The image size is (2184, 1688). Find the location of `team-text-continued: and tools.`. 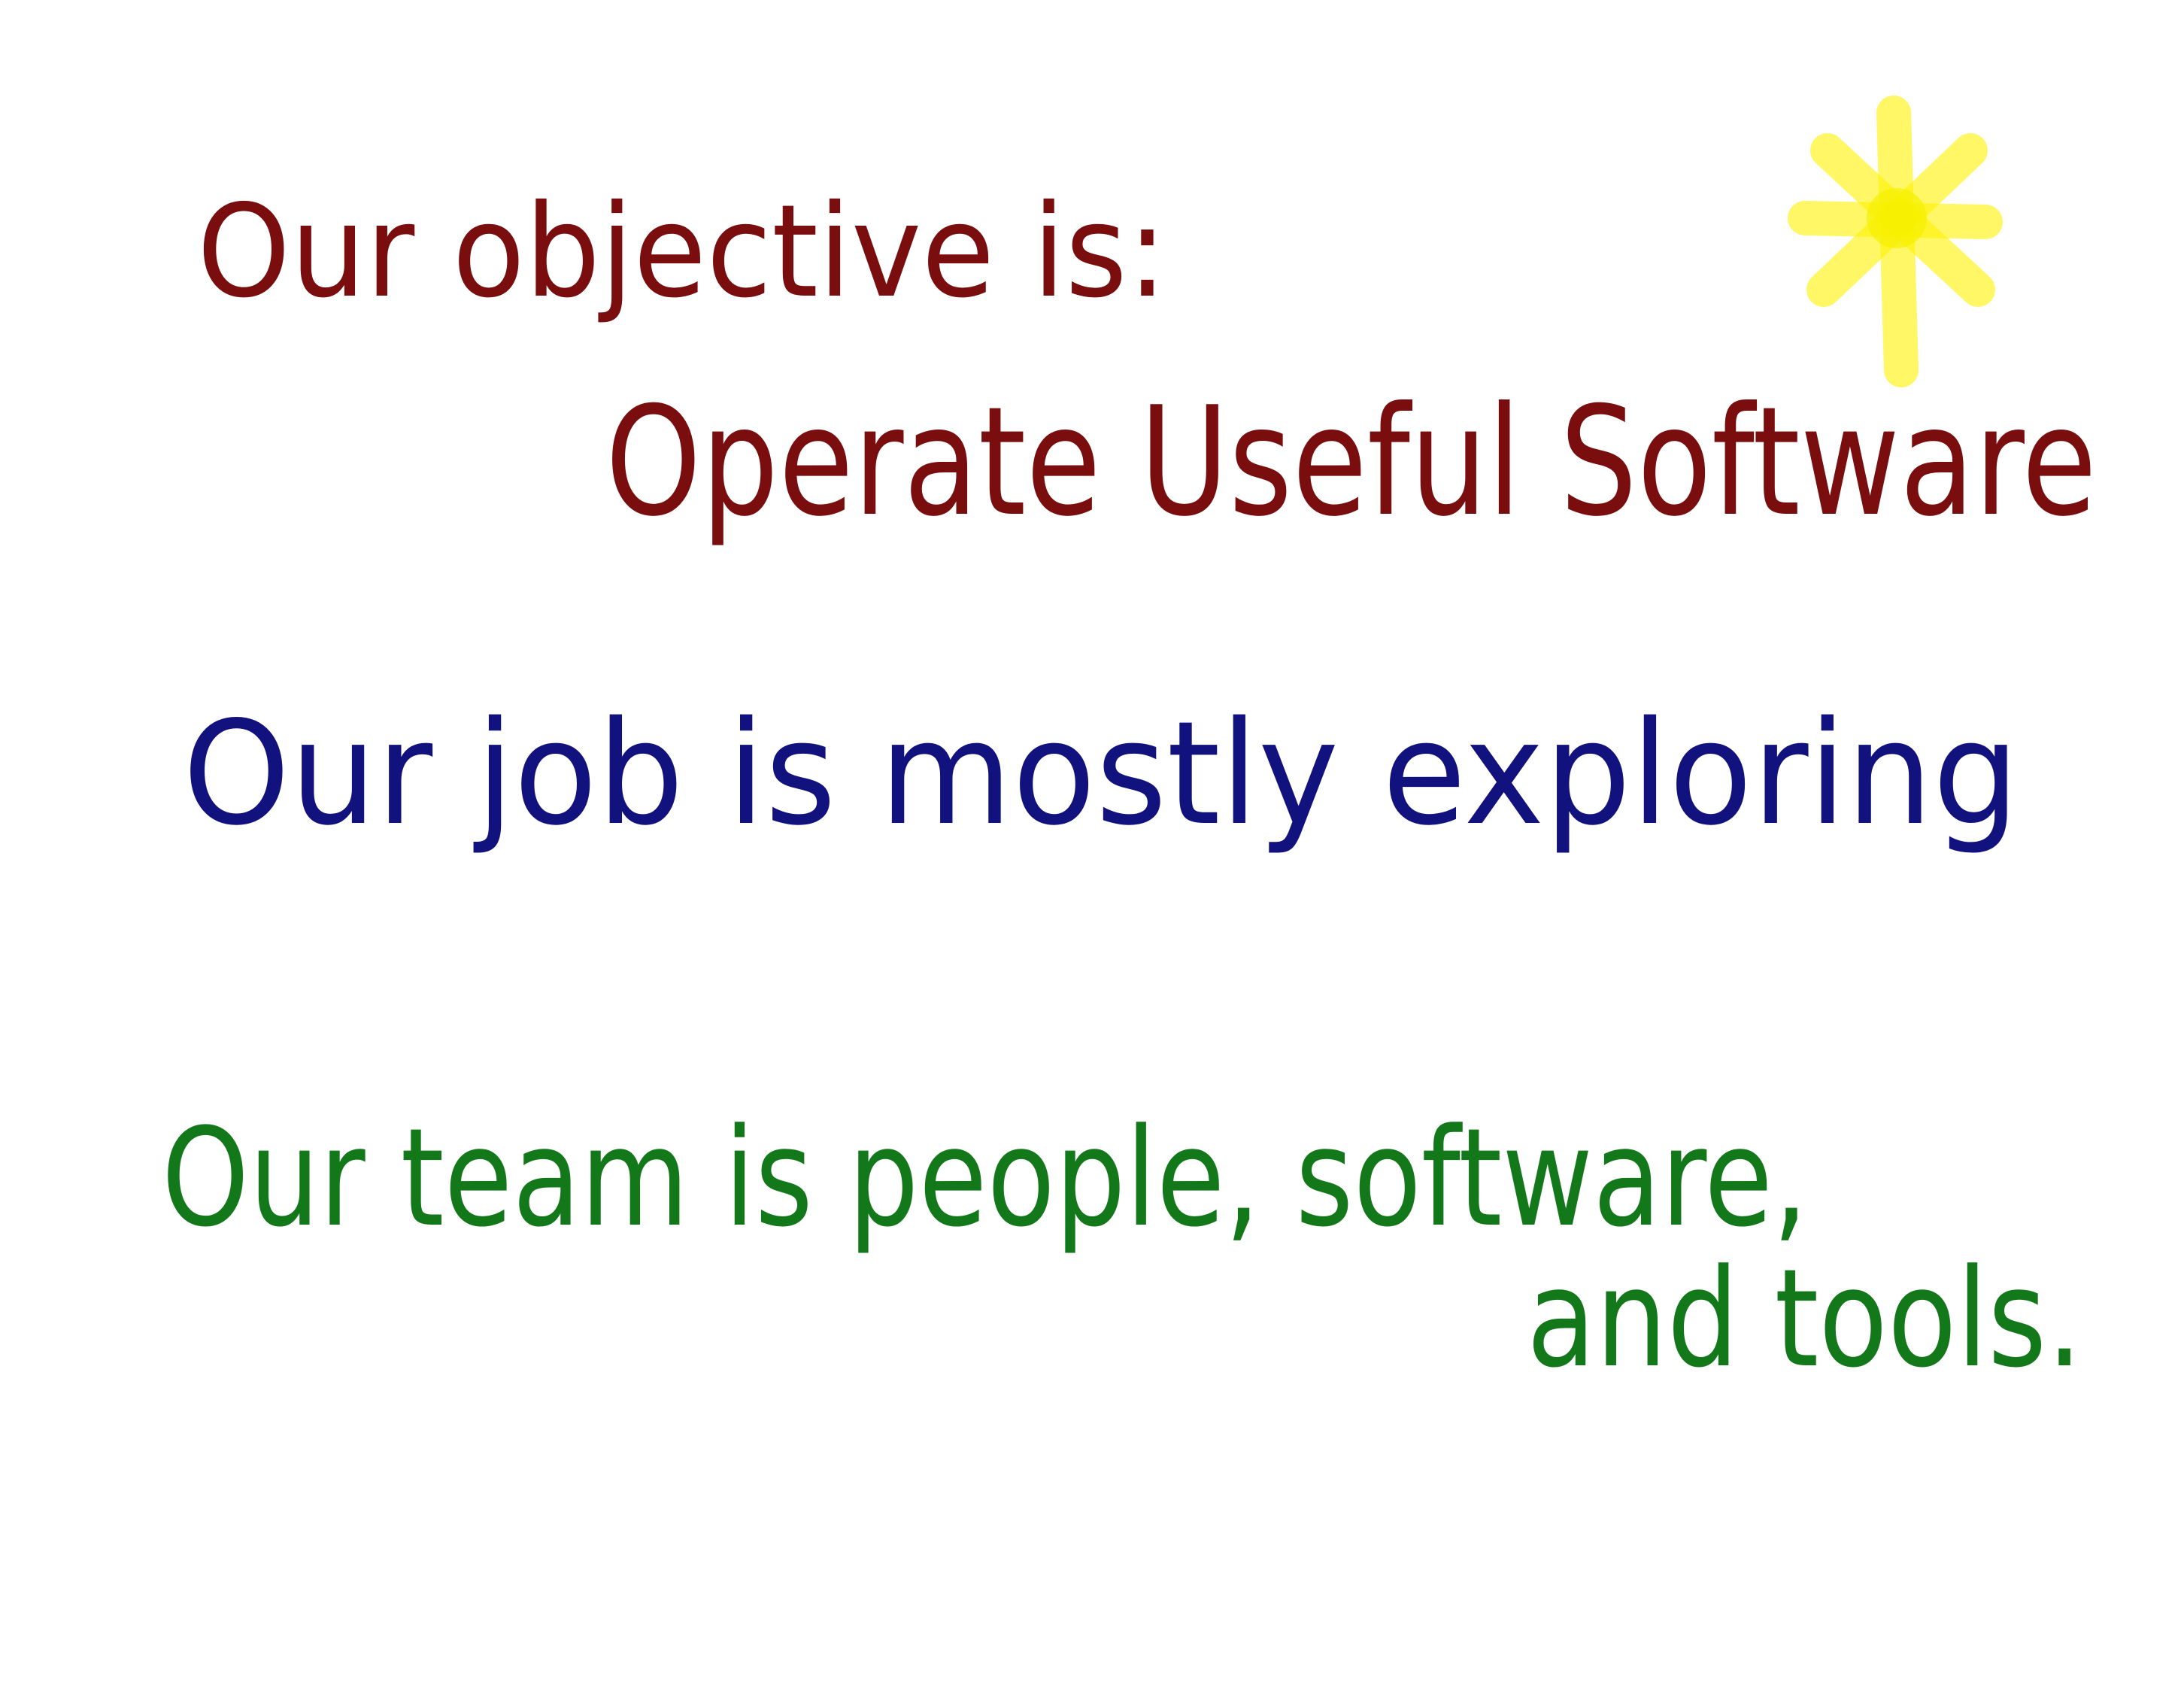

team-text-continued: and tools. is located at coordinates (1804, 1319).